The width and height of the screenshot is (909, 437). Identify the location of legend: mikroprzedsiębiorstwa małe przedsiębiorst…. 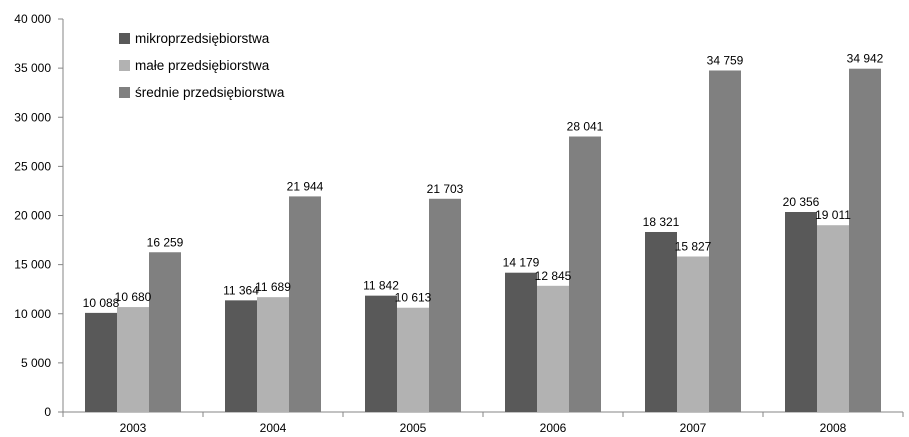
(202, 65).